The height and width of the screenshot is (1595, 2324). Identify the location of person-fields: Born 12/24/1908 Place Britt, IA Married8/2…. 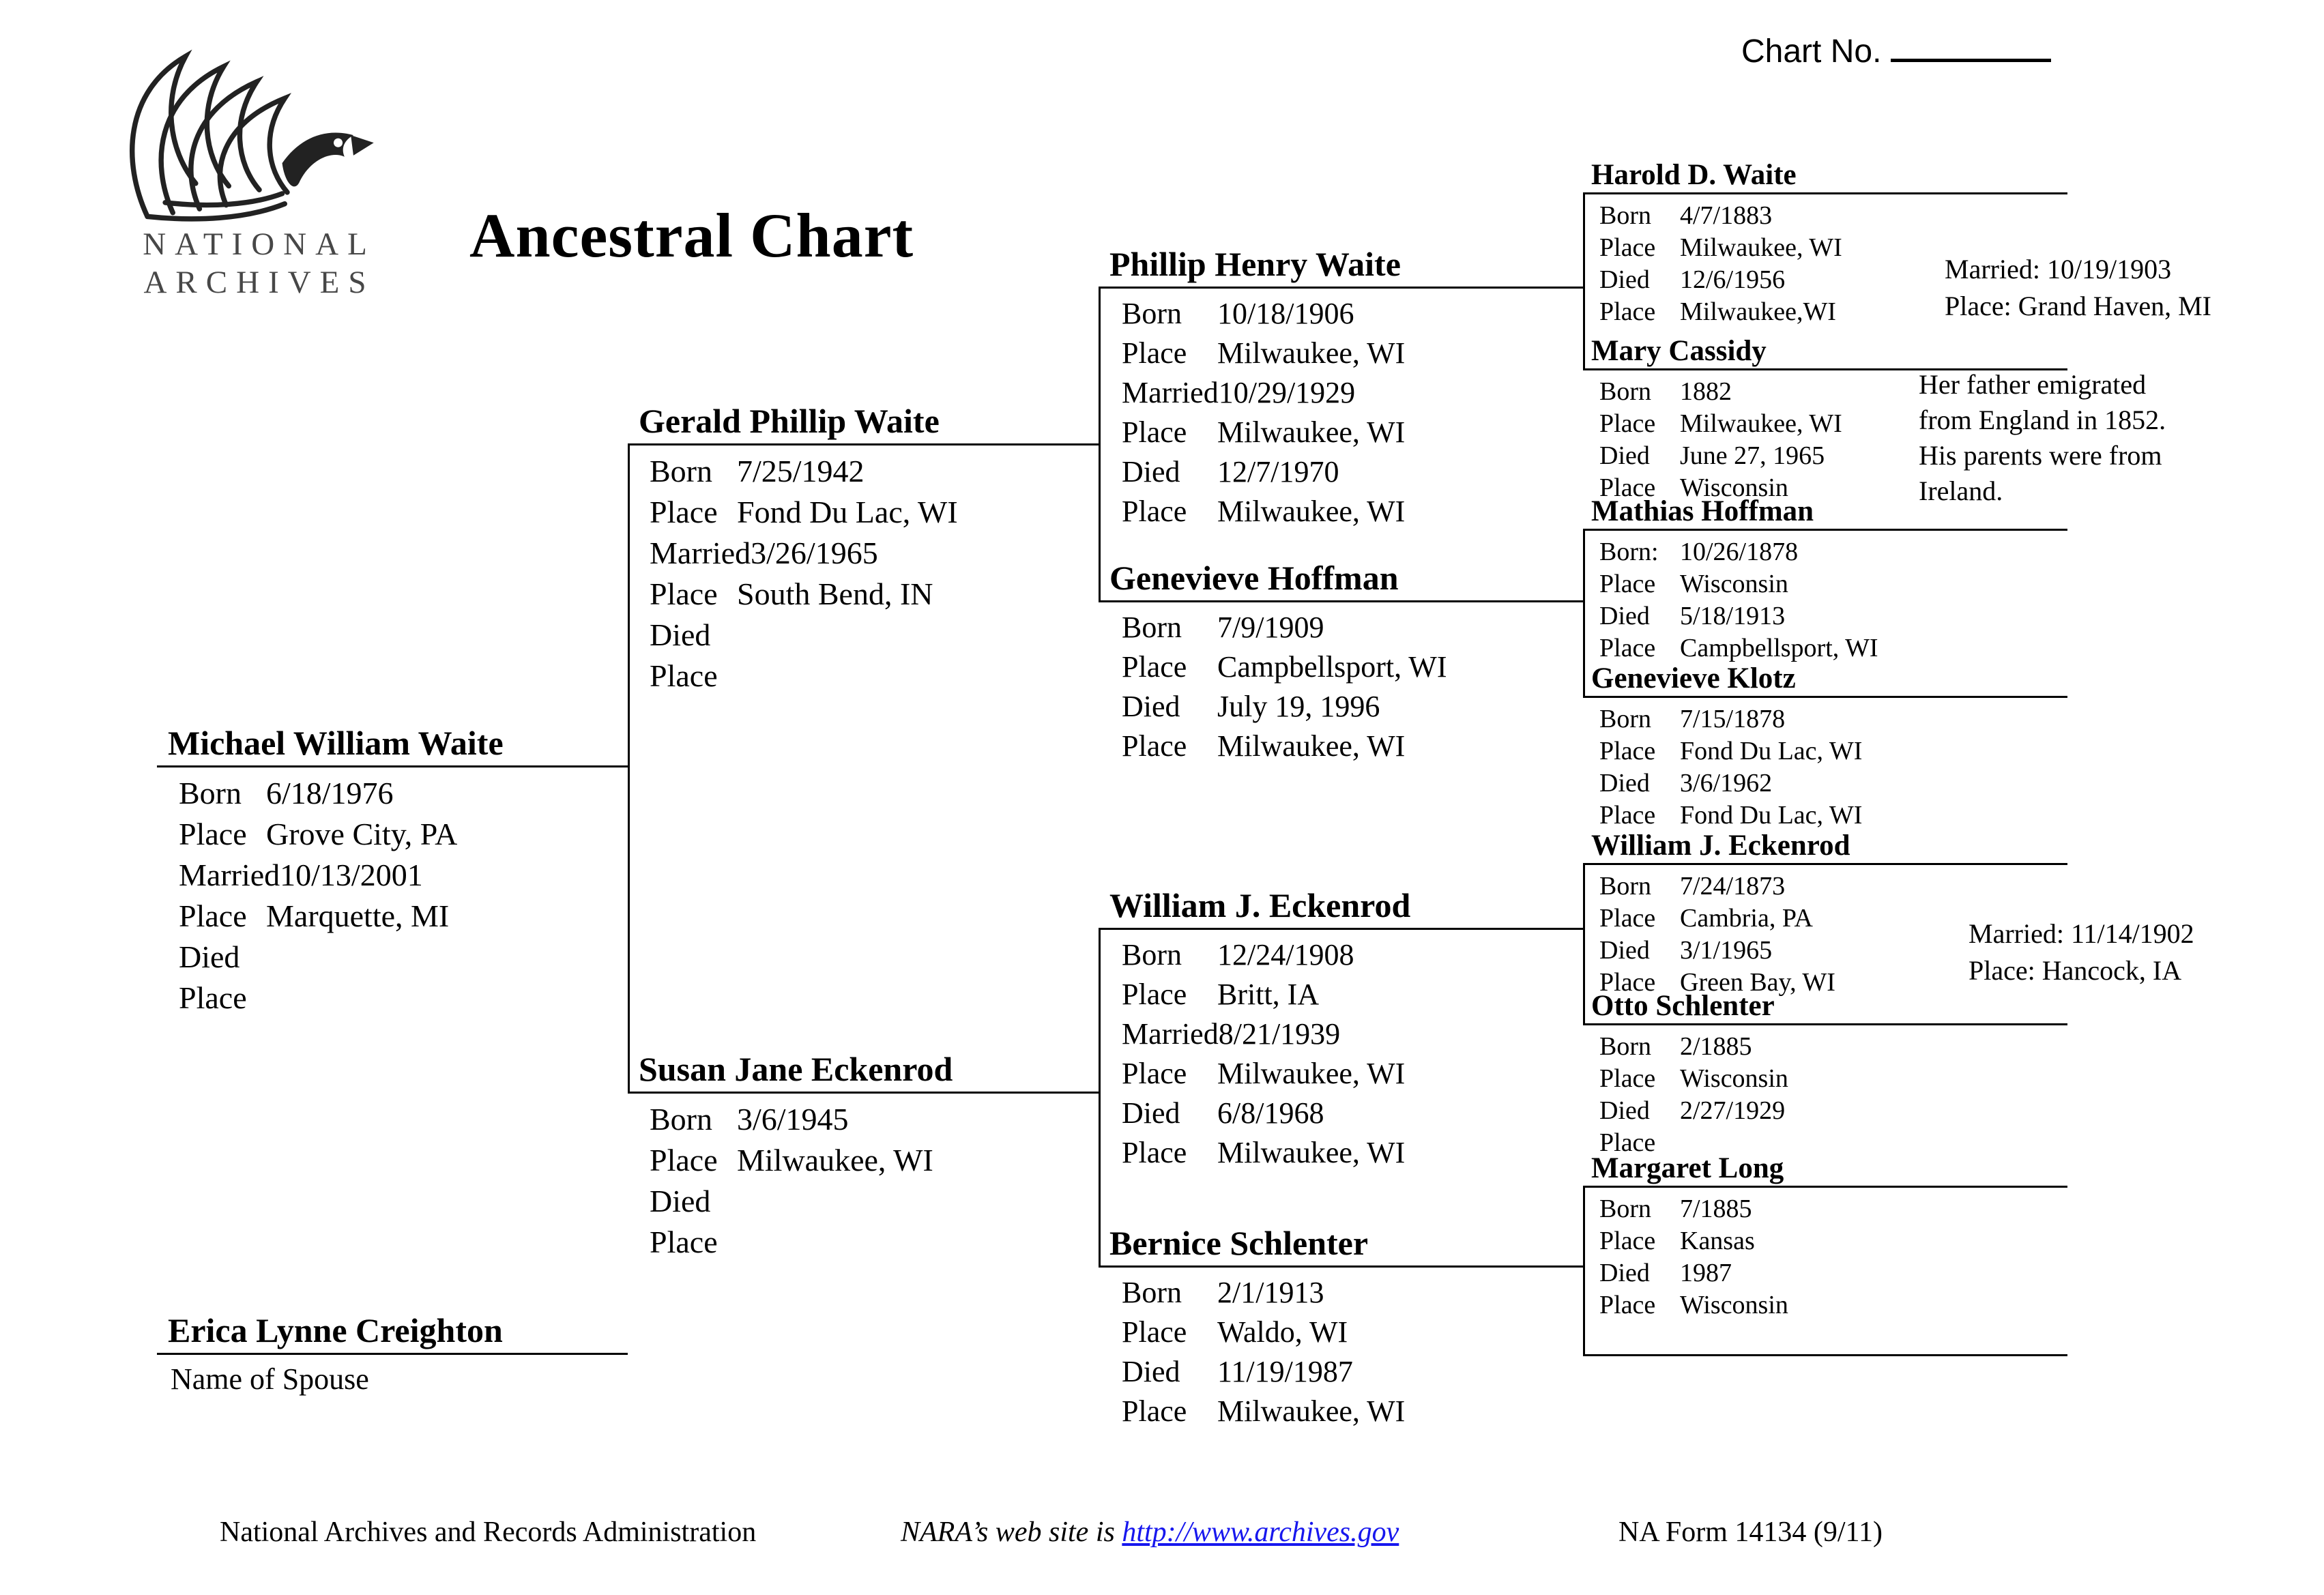
(1341, 1051).